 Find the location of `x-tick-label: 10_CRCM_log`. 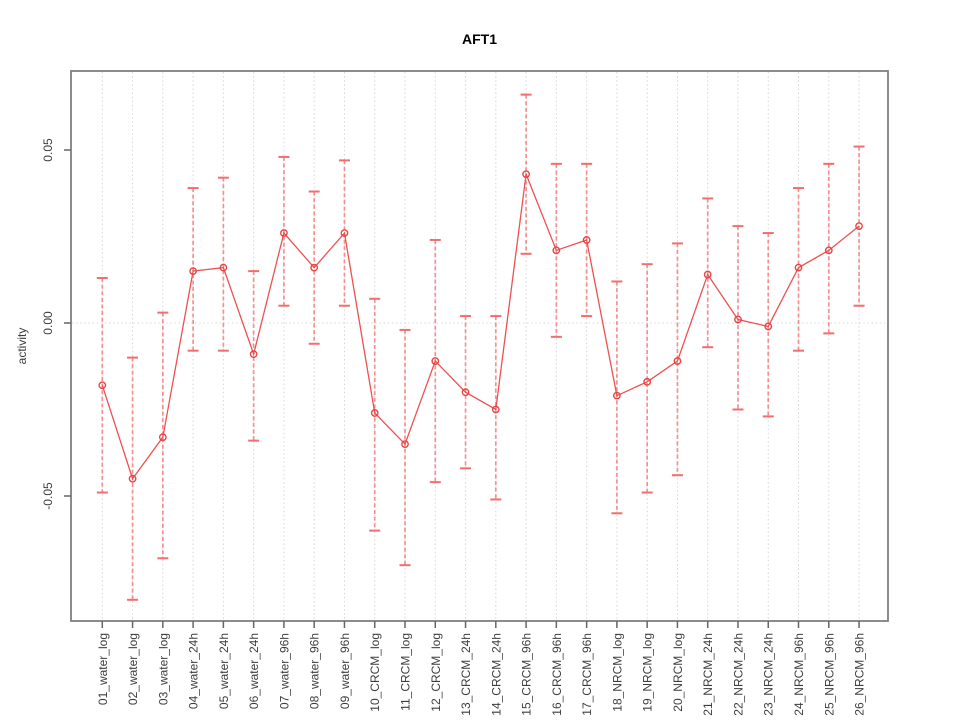

x-tick-label: 10_CRCM_log is located at coordinates (375, 672).